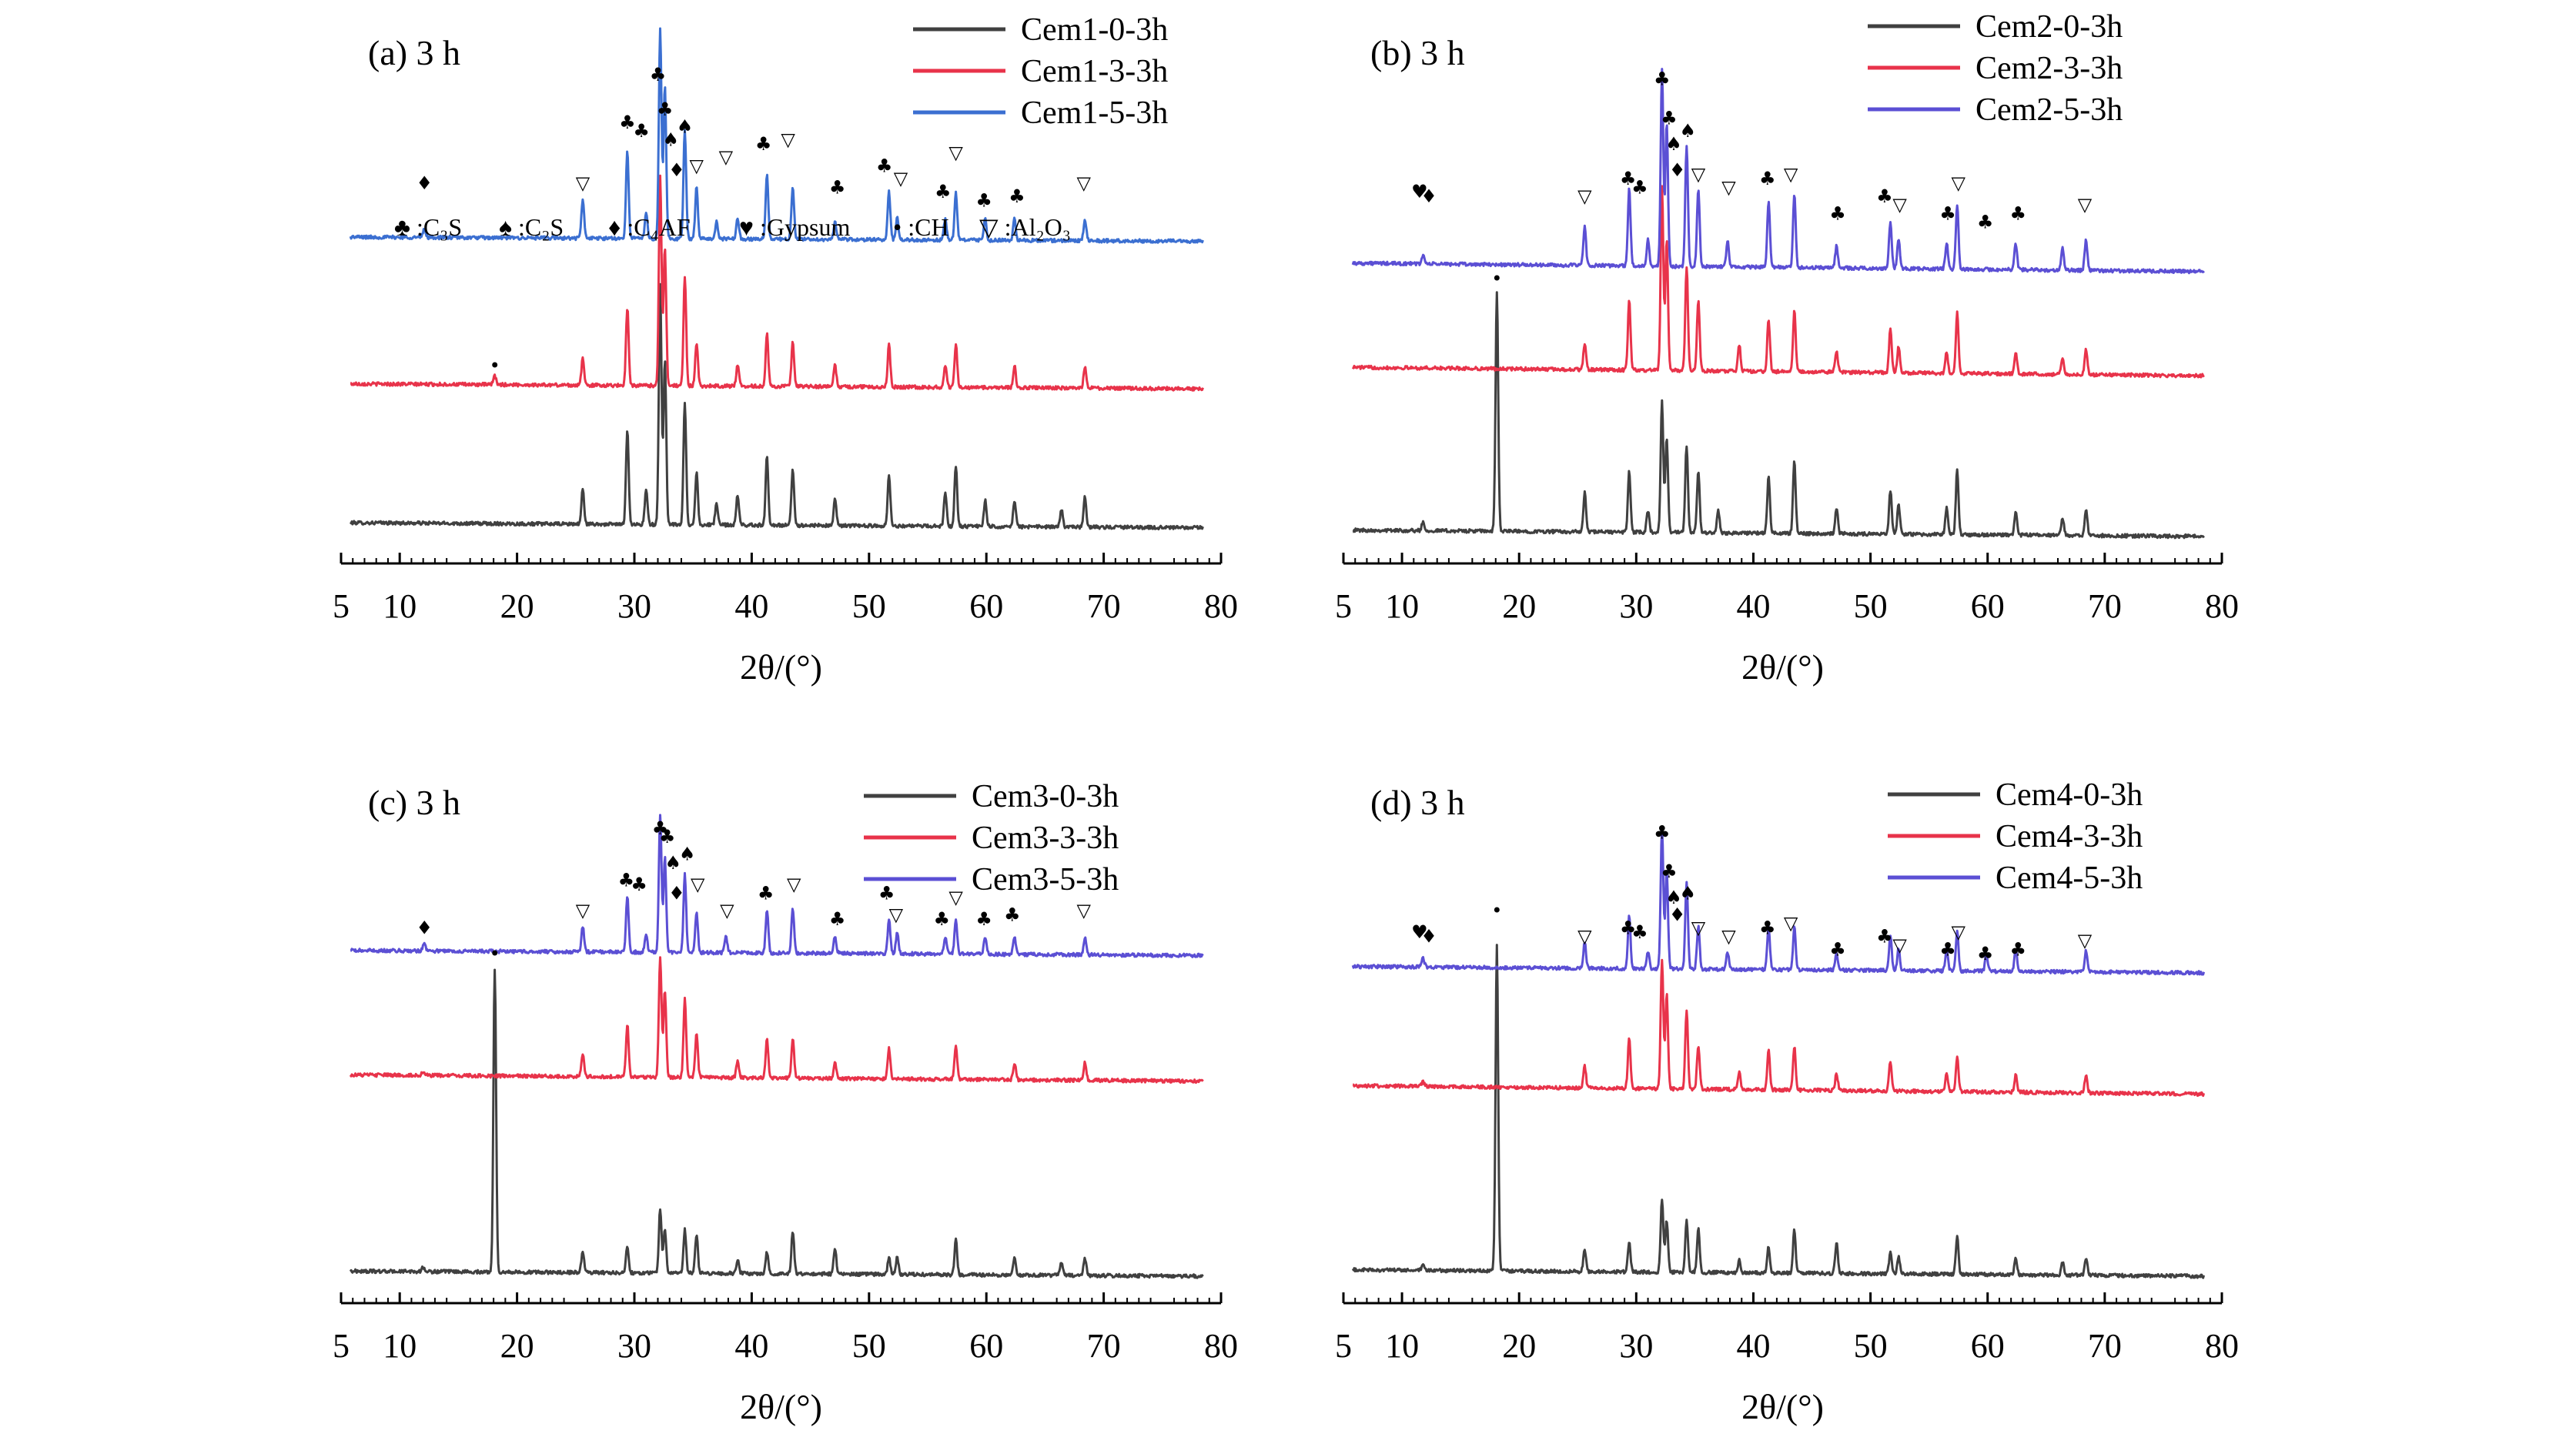 This screenshot has height=1454, width=2576. I want to click on phase-key-item: • :CH, so click(921, 227).